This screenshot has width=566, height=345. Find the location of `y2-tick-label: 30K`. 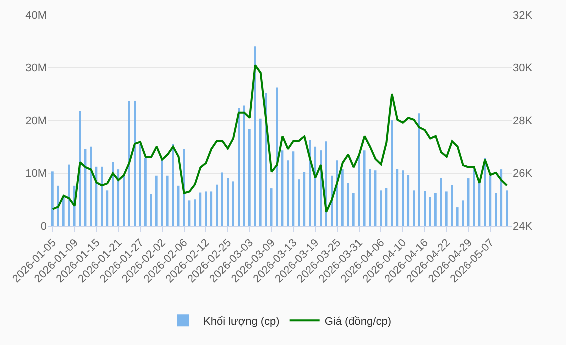

y2-tick-label: 30K is located at coordinates (523, 68).